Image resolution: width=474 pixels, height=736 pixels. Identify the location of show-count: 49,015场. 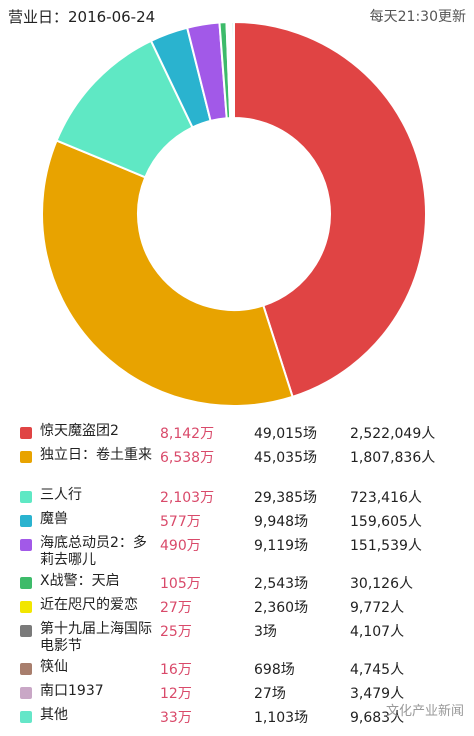
(285, 434).